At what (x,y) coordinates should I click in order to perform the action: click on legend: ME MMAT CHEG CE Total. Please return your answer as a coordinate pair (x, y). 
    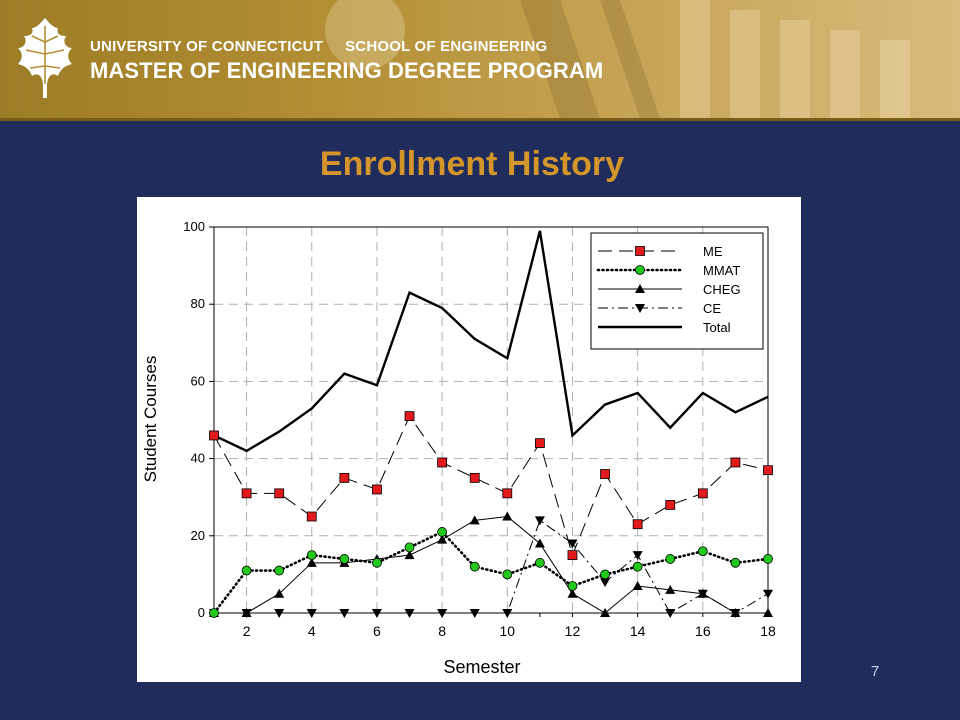
    Looking at the image, I should click on (677, 291).